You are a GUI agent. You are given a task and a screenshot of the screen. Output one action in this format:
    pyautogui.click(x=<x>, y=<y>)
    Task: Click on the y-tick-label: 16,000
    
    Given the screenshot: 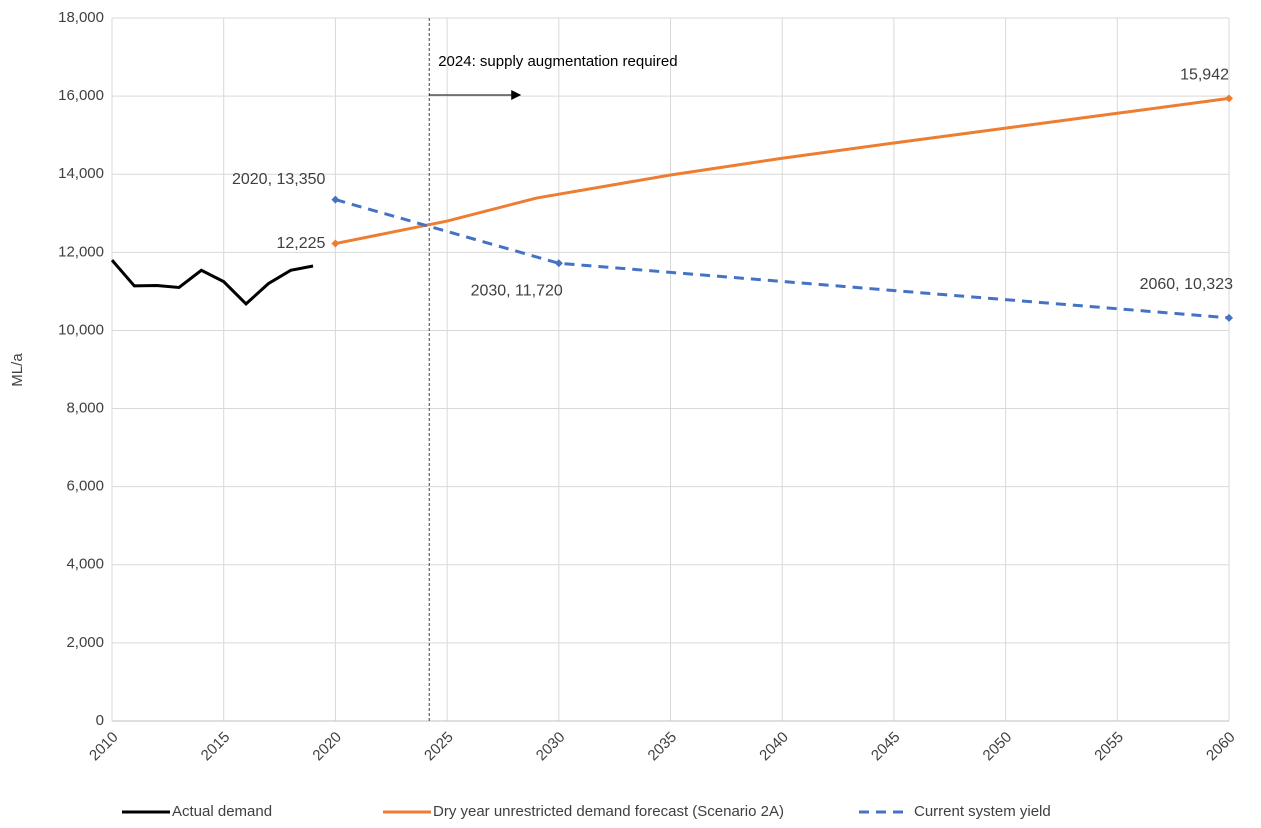 What is the action you would take?
    pyautogui.click(x=81, y=95)
    